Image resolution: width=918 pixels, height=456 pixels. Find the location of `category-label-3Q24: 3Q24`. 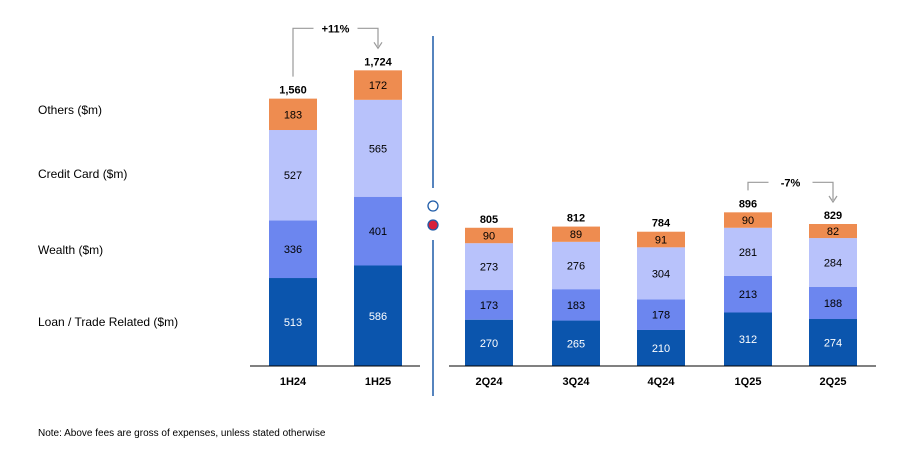

category-label-3Q24: 3Q24 is located at coordinates (577, 382).